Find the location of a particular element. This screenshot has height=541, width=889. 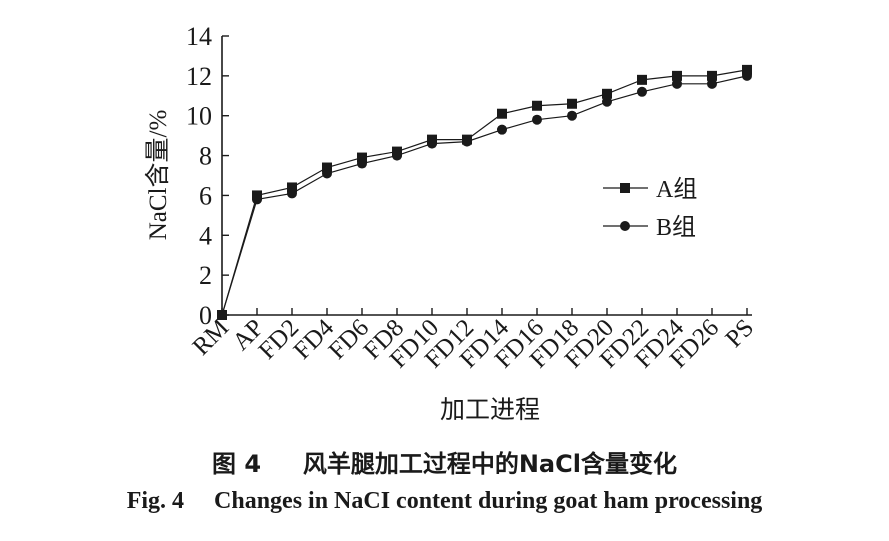

legend-label: A组 is located at coordinates (676, 189).